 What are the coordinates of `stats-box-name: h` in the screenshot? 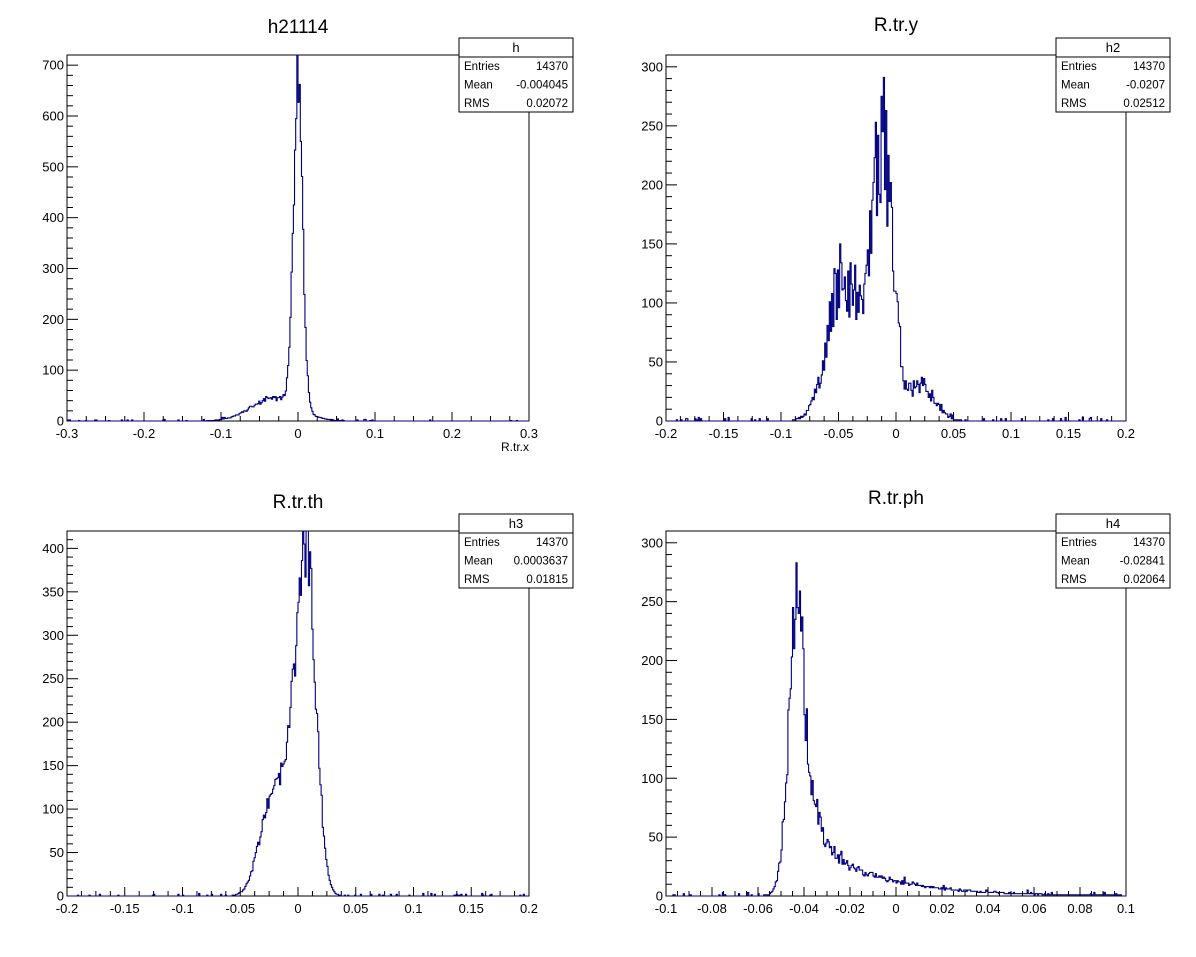 It's located at (515, 47).